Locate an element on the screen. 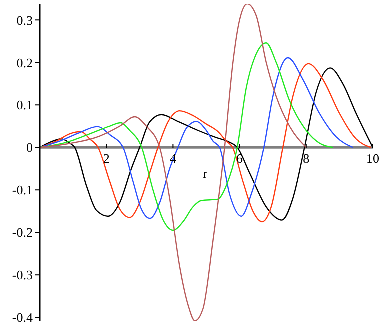  x-tick-label: 8 is located at coordinates (306, 158).